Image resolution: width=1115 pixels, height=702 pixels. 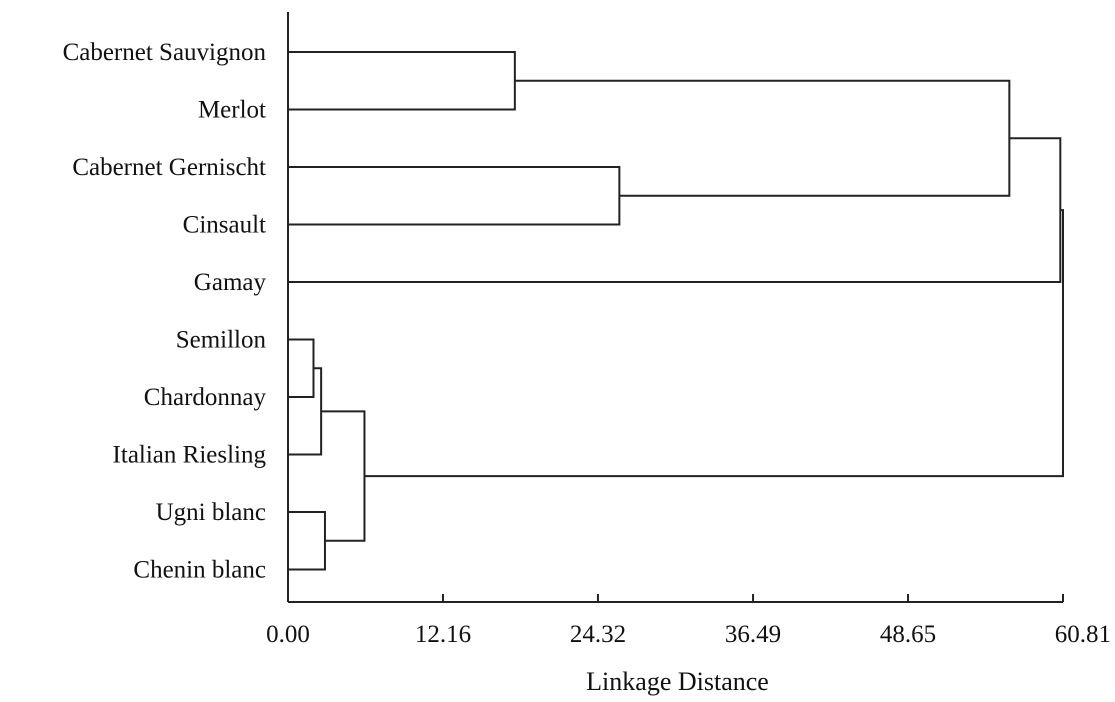 I want to click on leaf-label: Gamay, so click(x=230, y=282).